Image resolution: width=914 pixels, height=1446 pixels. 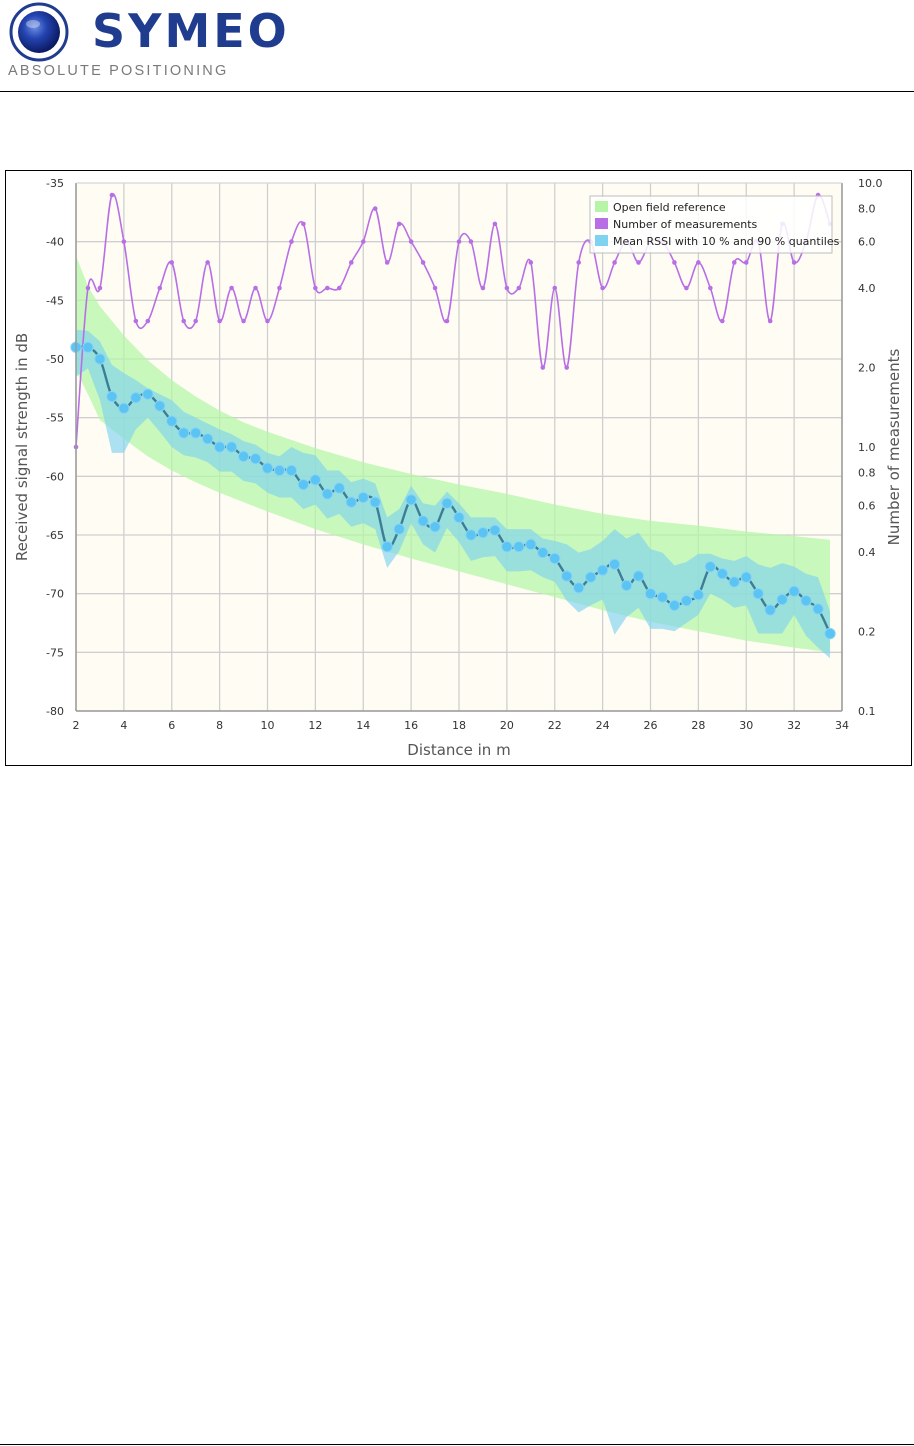 What do you see at coordinates (867, 209) in the screenshot?
I see `y2-tick-label: 8.0` at bounding box center [867, 209].